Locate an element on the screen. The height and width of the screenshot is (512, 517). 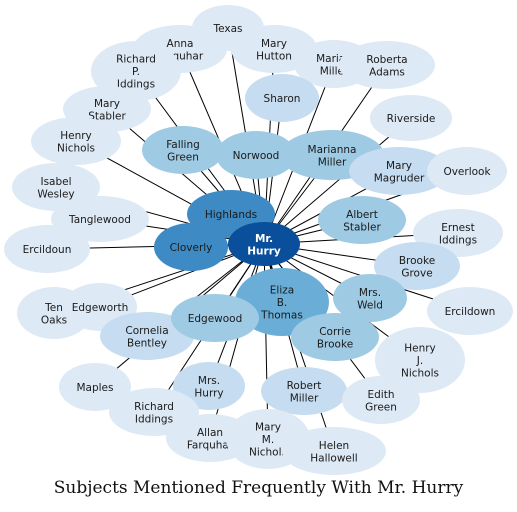
node-shape-tanglewood is located at coordinates (100, 219).